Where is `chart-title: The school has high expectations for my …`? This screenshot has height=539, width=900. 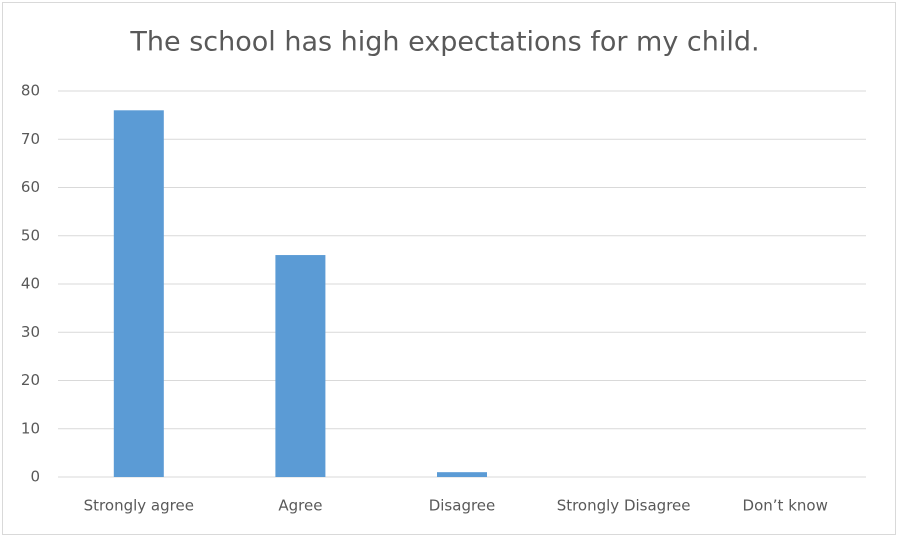 chart-title: The school has high expectations for my … is located at coordinates (444, 42).